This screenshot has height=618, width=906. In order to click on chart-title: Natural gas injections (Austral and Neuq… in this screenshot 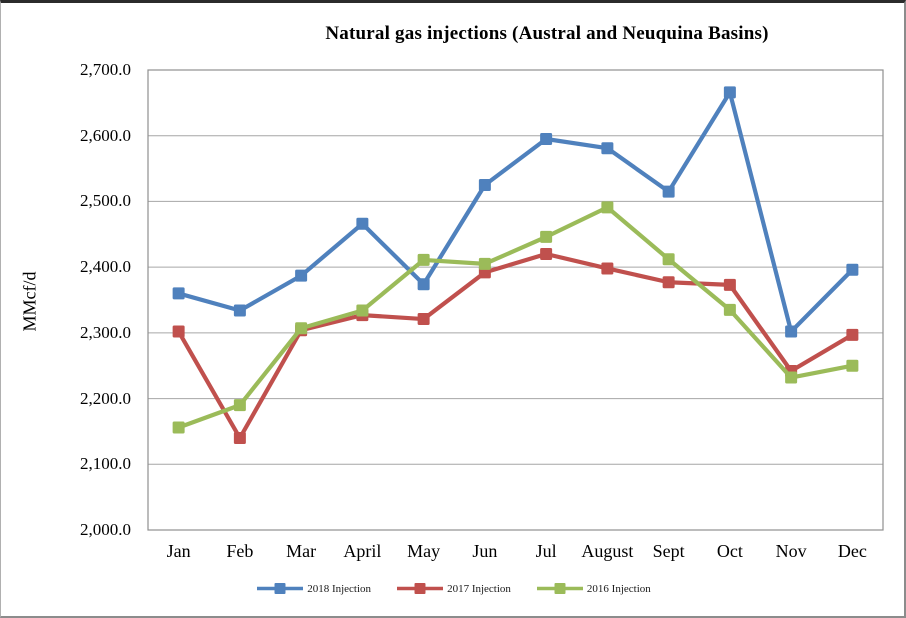, I will do `click(547, 33)`.